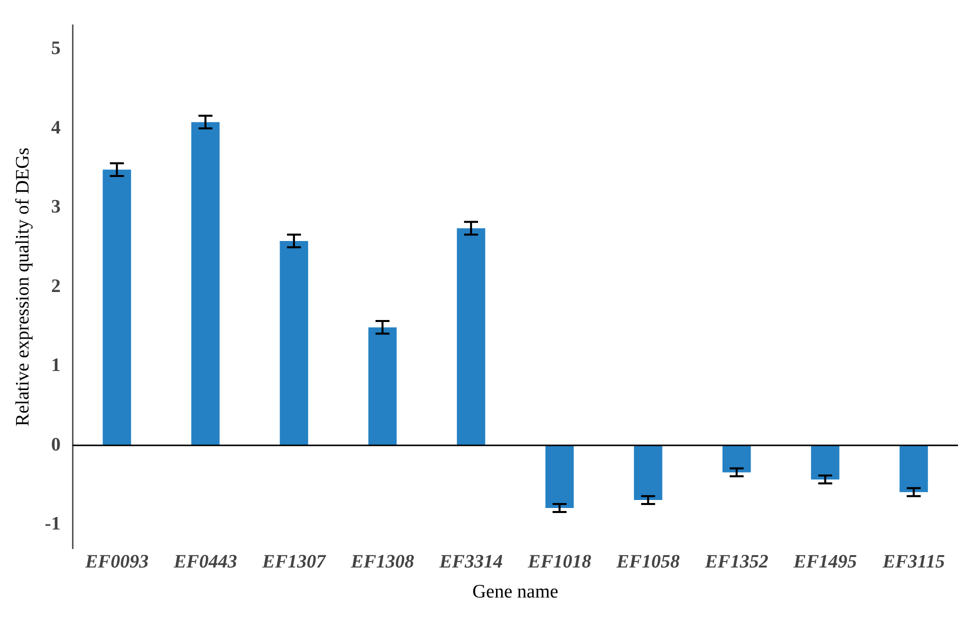  Describe the element at coordinates (736, 562) in the screenshot. I see `x-tick-label: EF1352` at that location.